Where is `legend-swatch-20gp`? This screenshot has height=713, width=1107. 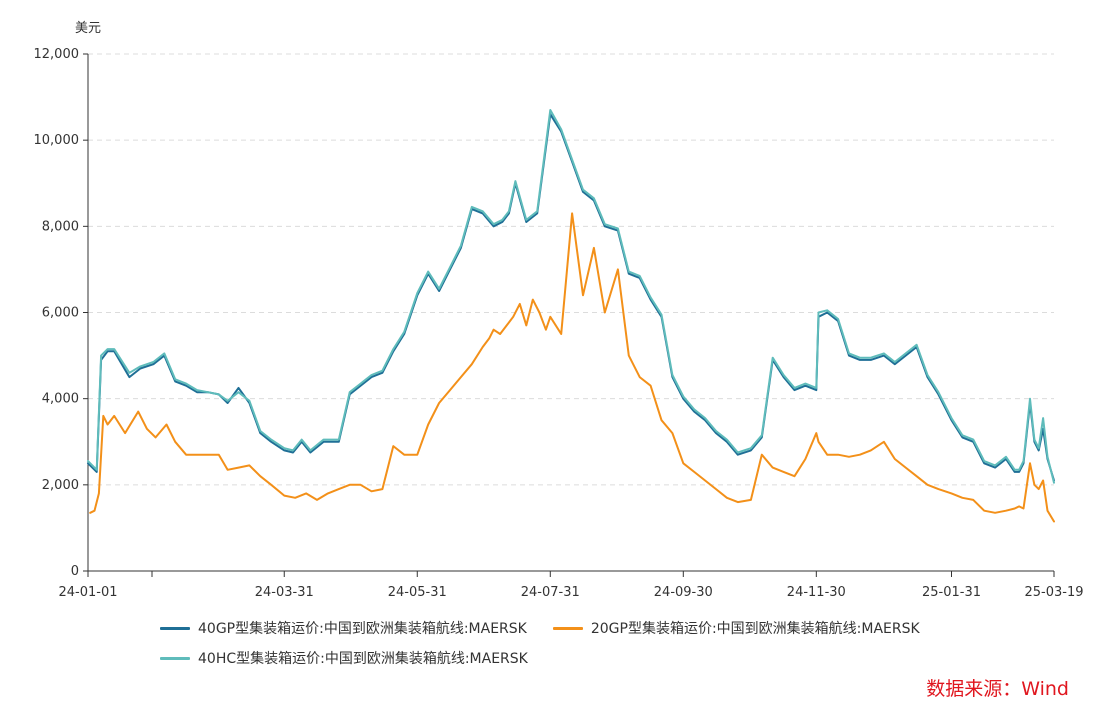
legend-swatch-20gp is located at coordinates (567, 628).